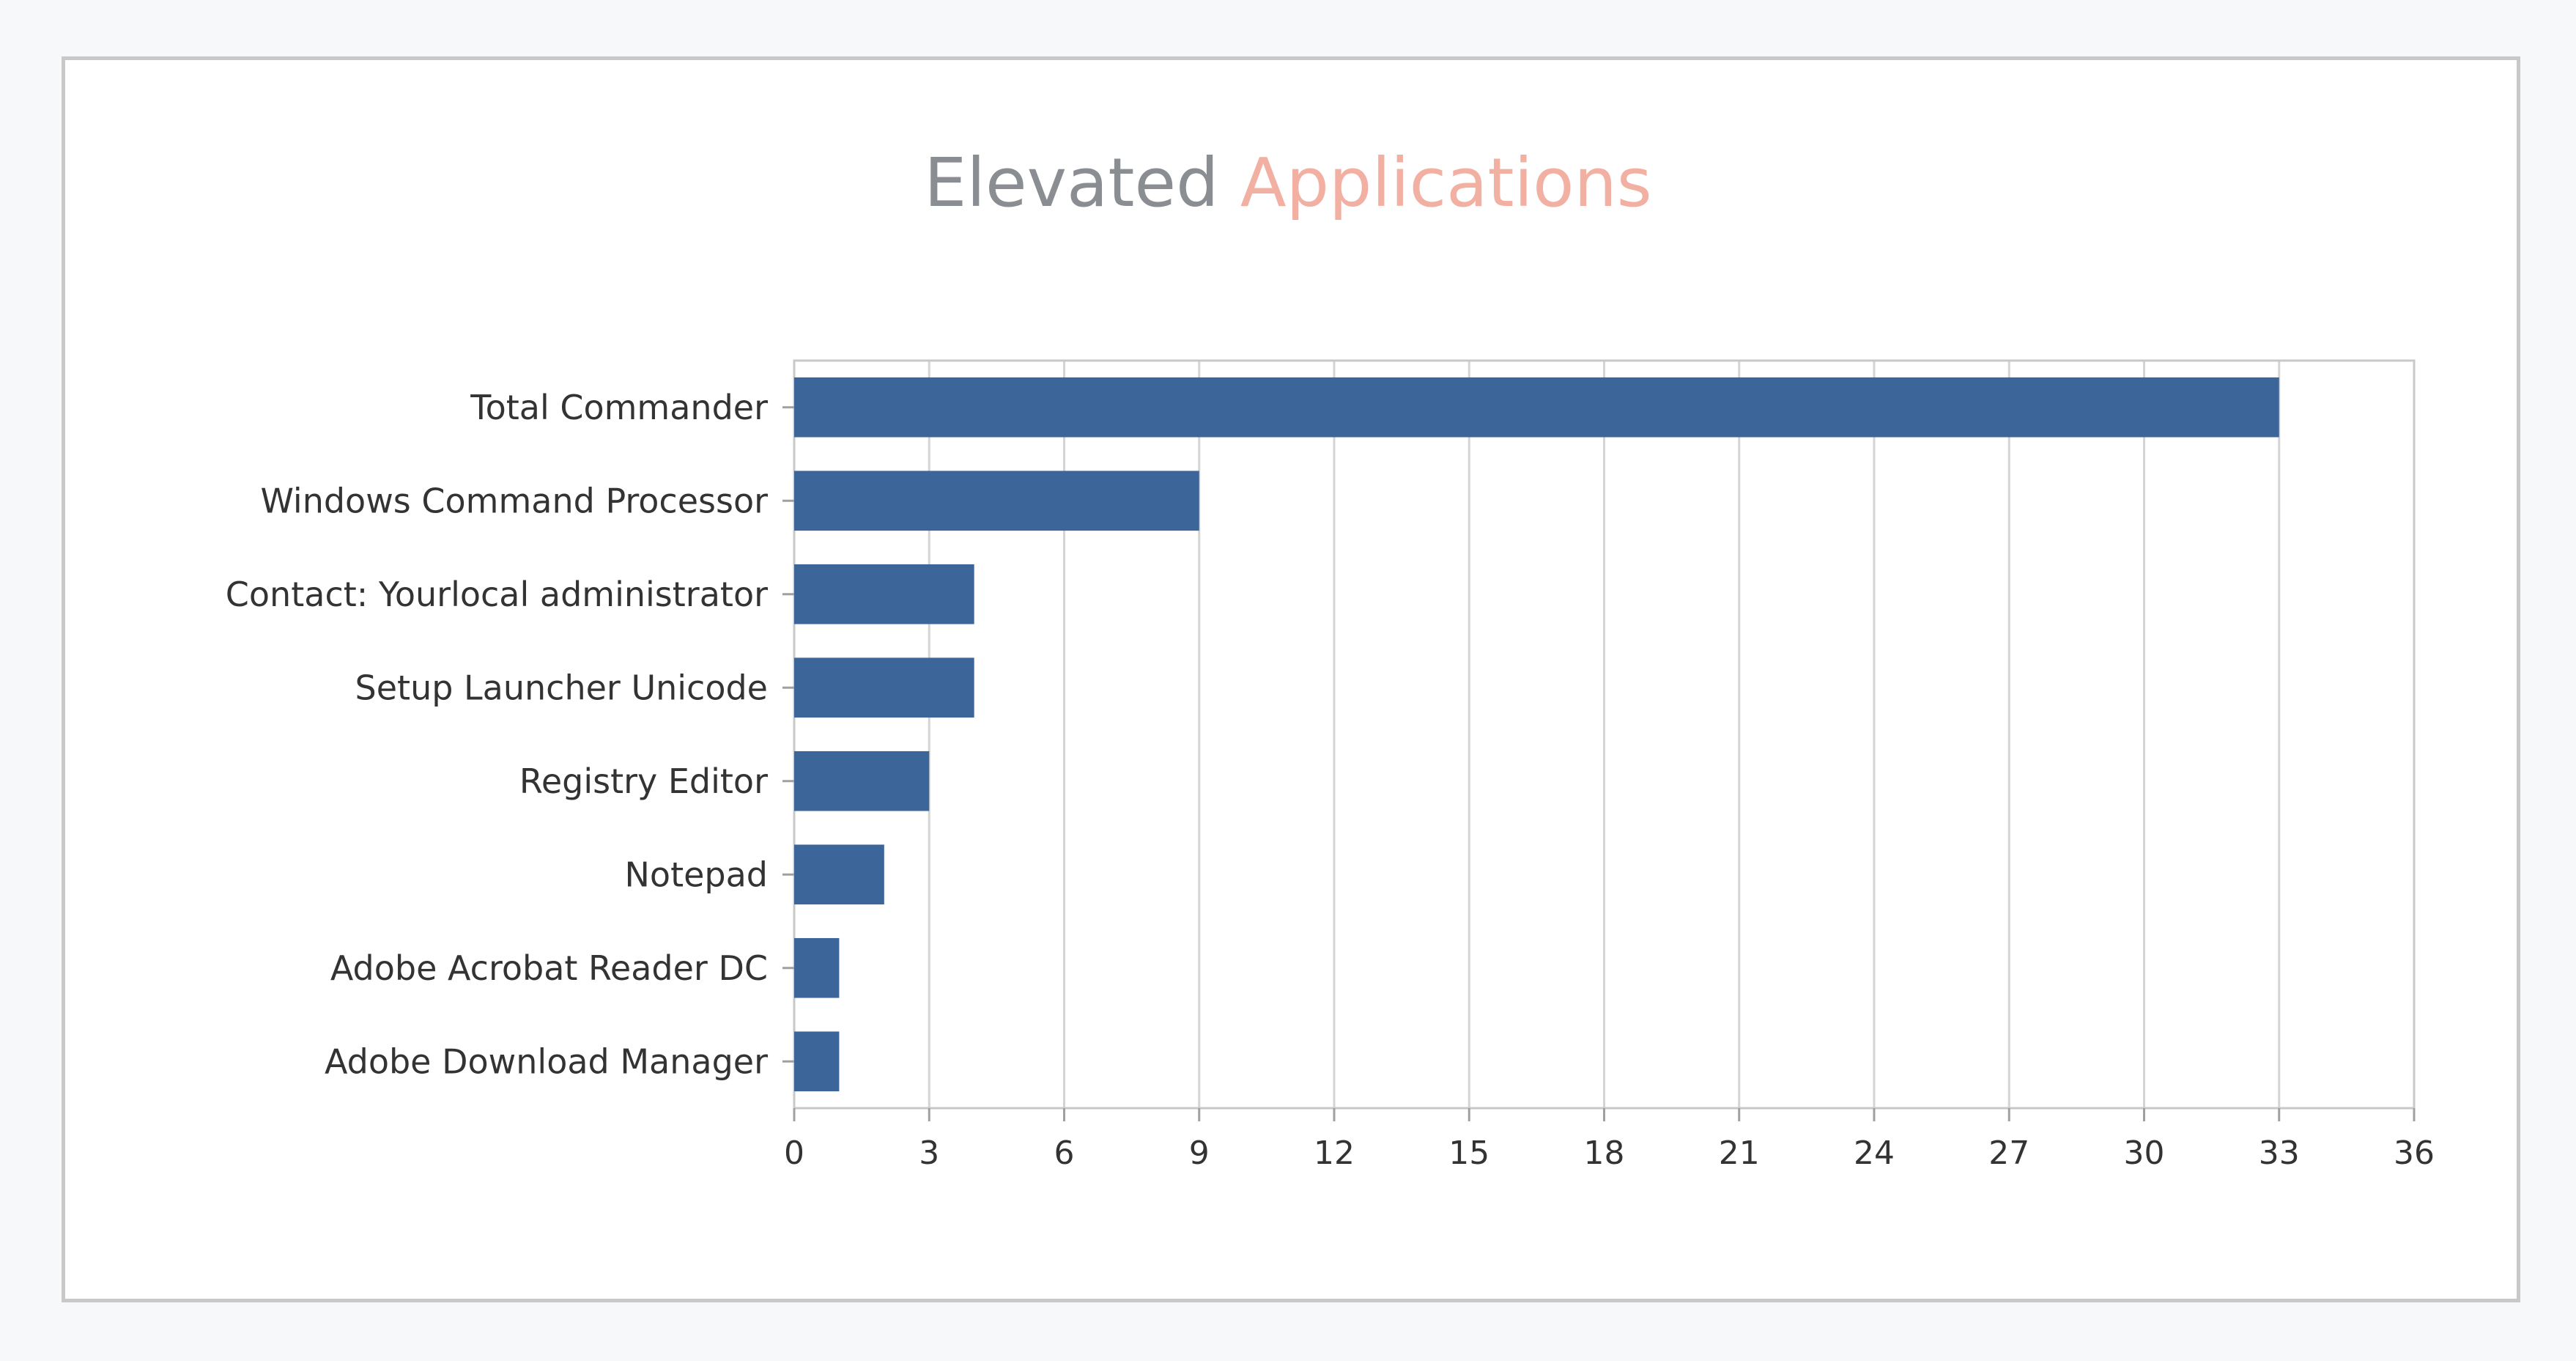 This screenshot has width=2576, height=1361. I want to click on x-tick-label: 18, so click(1604, 1153).